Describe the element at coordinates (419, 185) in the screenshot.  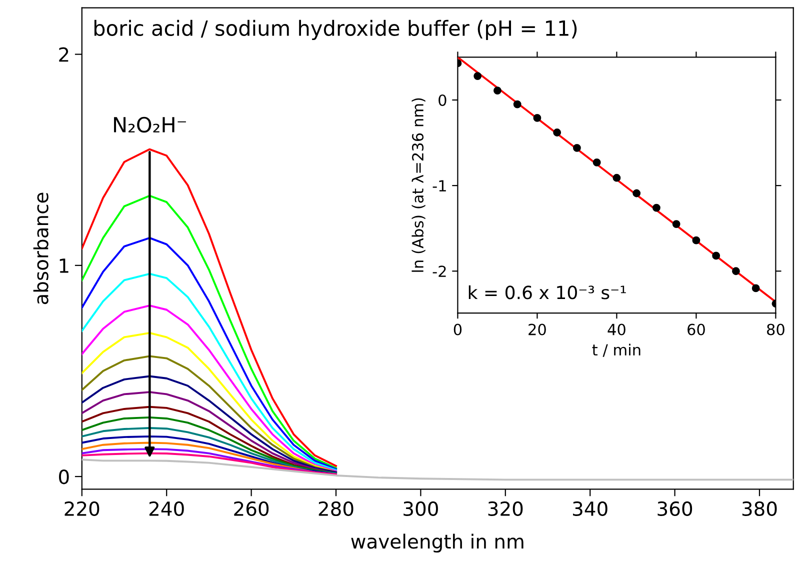
I see `y-axis-title: ln (Abs) (at λ=236 nm)` at that location.